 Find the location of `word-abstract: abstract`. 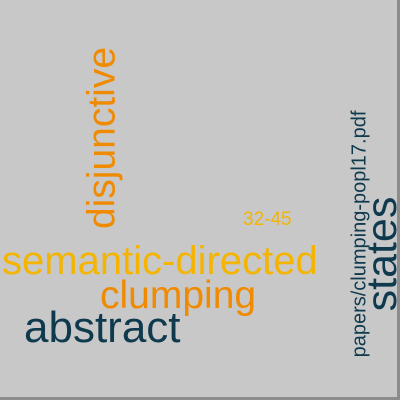

word-abstract: abstract is located at coordinates (102, 327).